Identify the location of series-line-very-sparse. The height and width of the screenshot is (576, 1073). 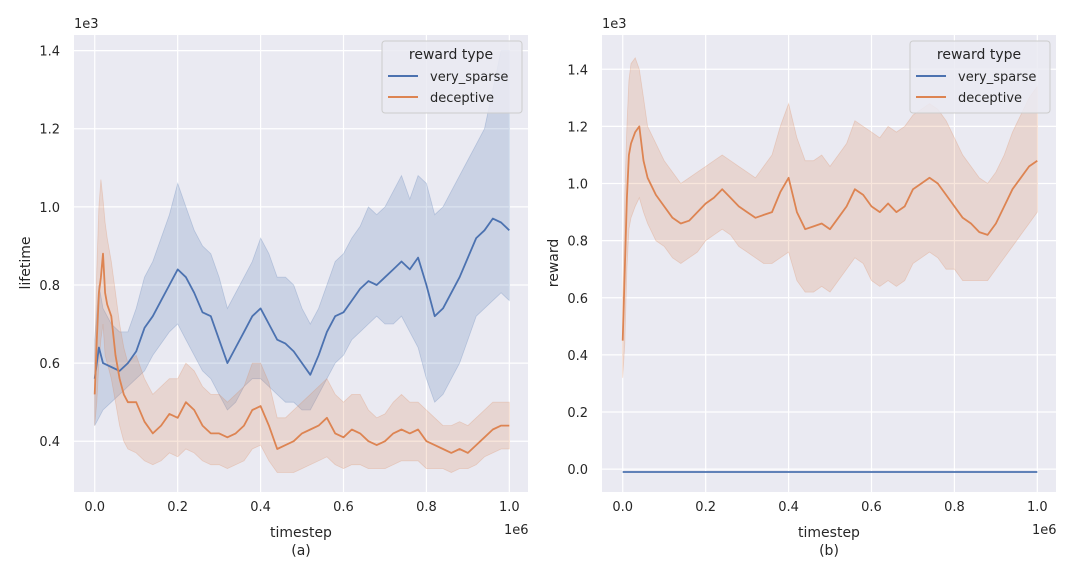
(301, 298).